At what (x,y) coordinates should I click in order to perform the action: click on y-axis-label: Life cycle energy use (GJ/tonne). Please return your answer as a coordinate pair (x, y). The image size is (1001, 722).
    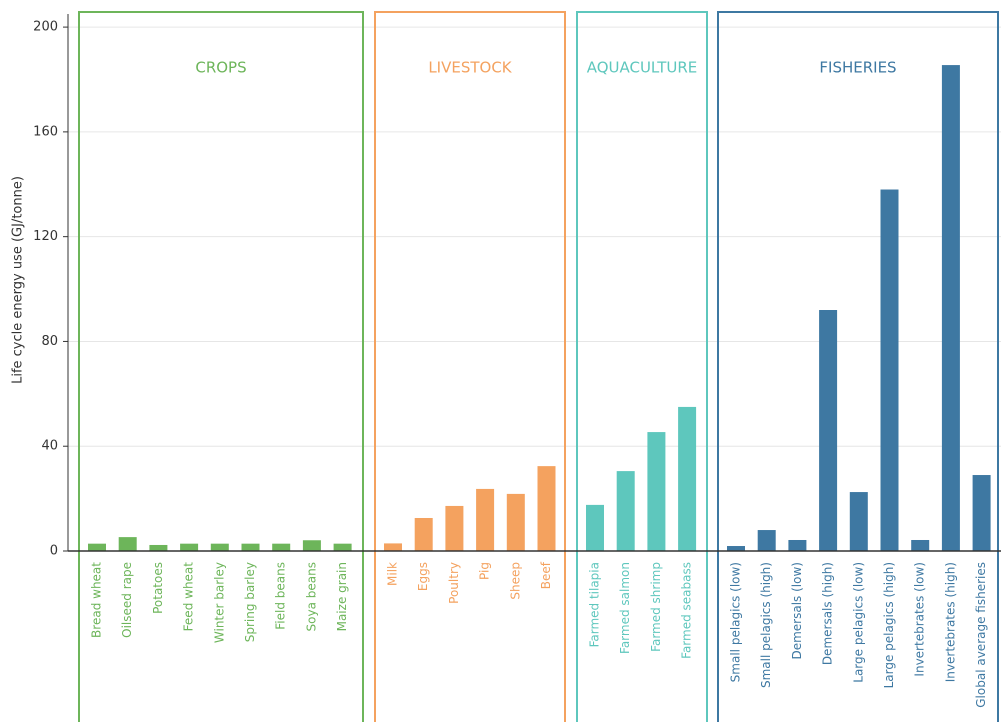
    Looking at the image, I should click on (18, 280).